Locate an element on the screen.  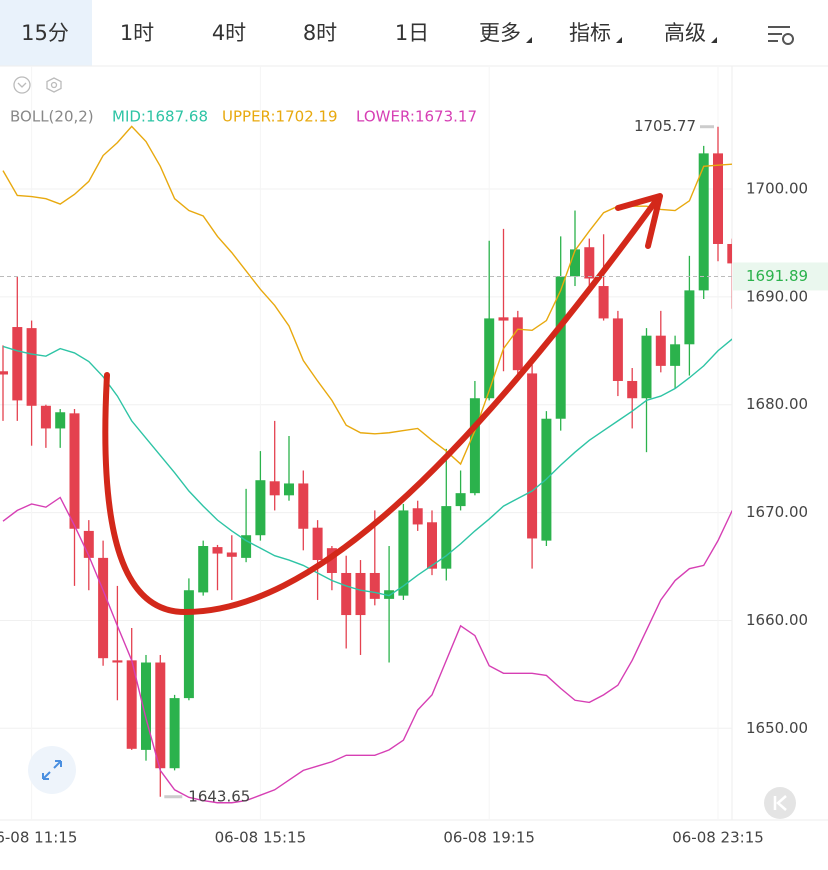
y-tick-label: 1690.00 is located at coordinates (777, 296).